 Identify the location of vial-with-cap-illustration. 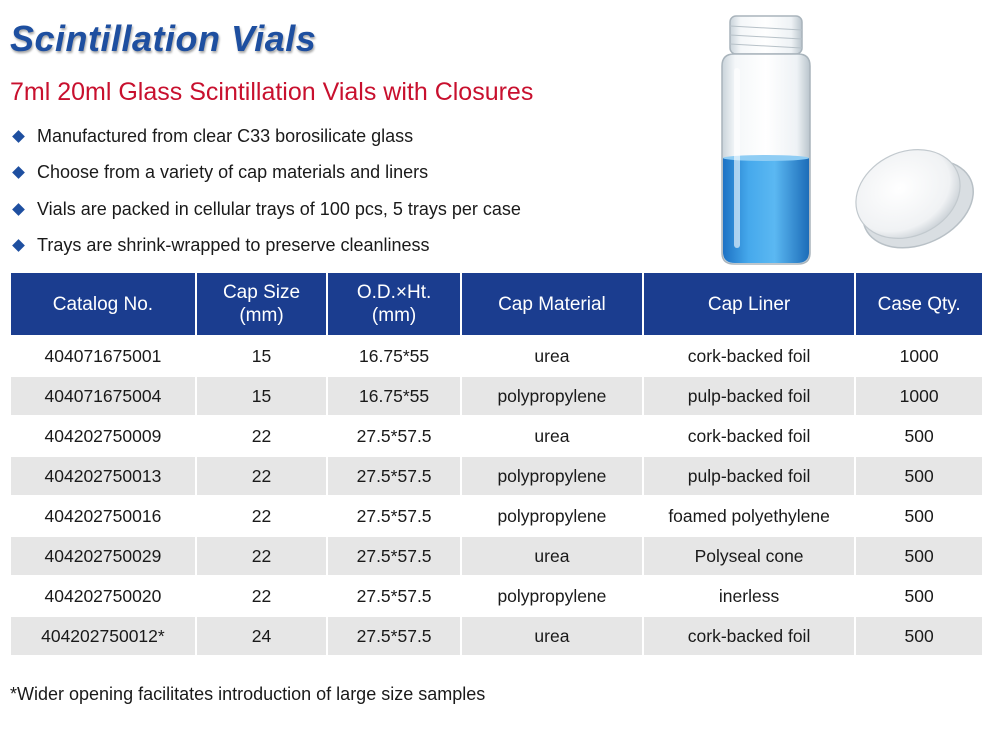
(847, 140).